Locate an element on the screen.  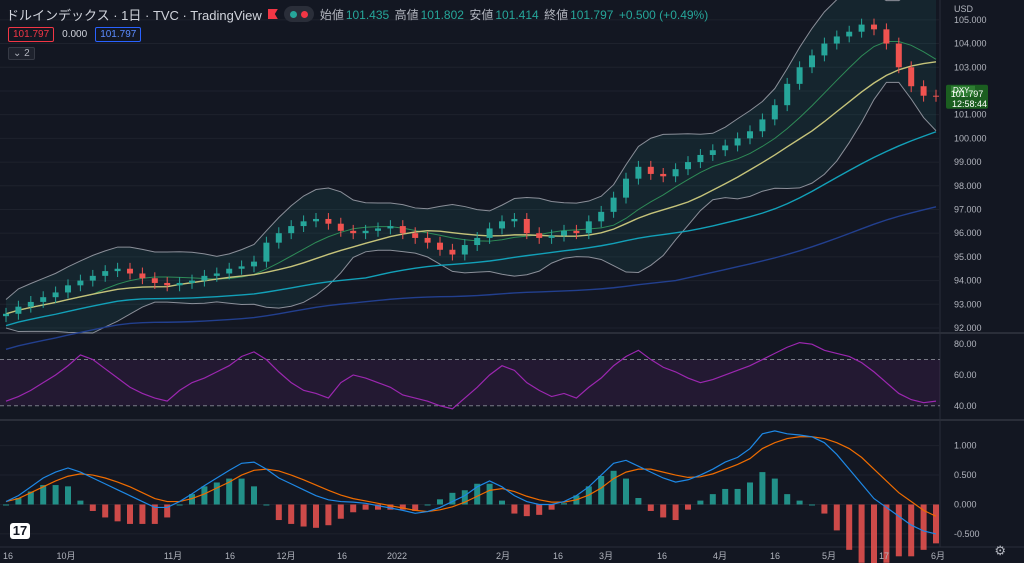
open-label: 始値 is located at coordinates (331, 14).